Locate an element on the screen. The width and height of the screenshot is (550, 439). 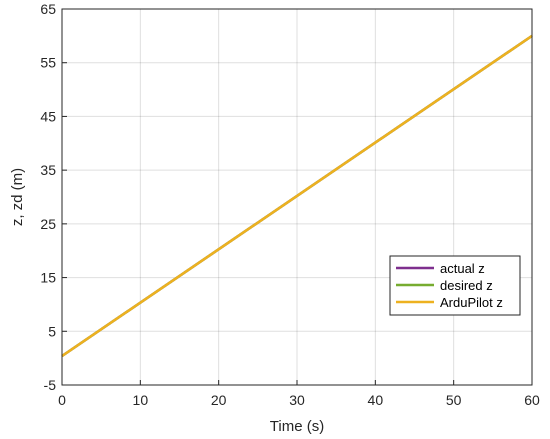
y-tick-label: 25 is located at coordinates (48, 224).